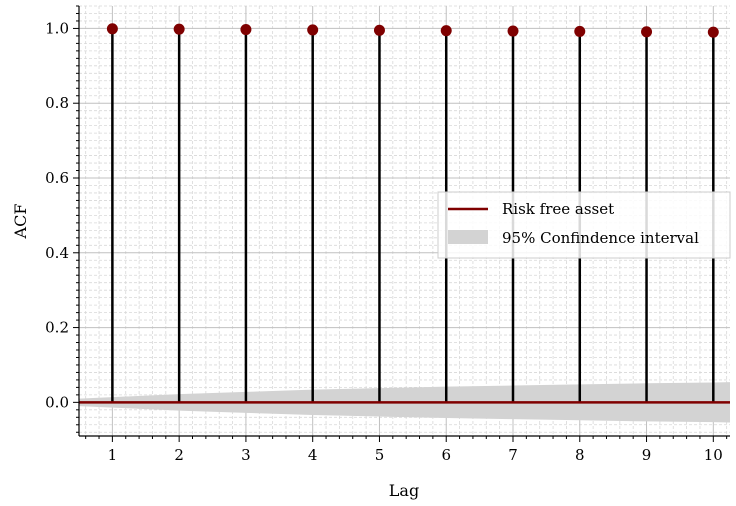 The height and width of the screenshot is (506, 736). What do you see at coordinates (57, 253) in the screenshot?
I see `y-tick-label: 0.4` at bounding box center [57, 253].